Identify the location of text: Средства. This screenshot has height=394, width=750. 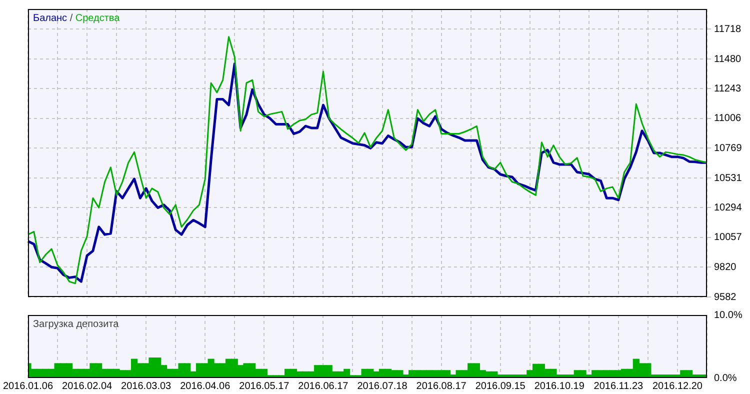
(97, 18).